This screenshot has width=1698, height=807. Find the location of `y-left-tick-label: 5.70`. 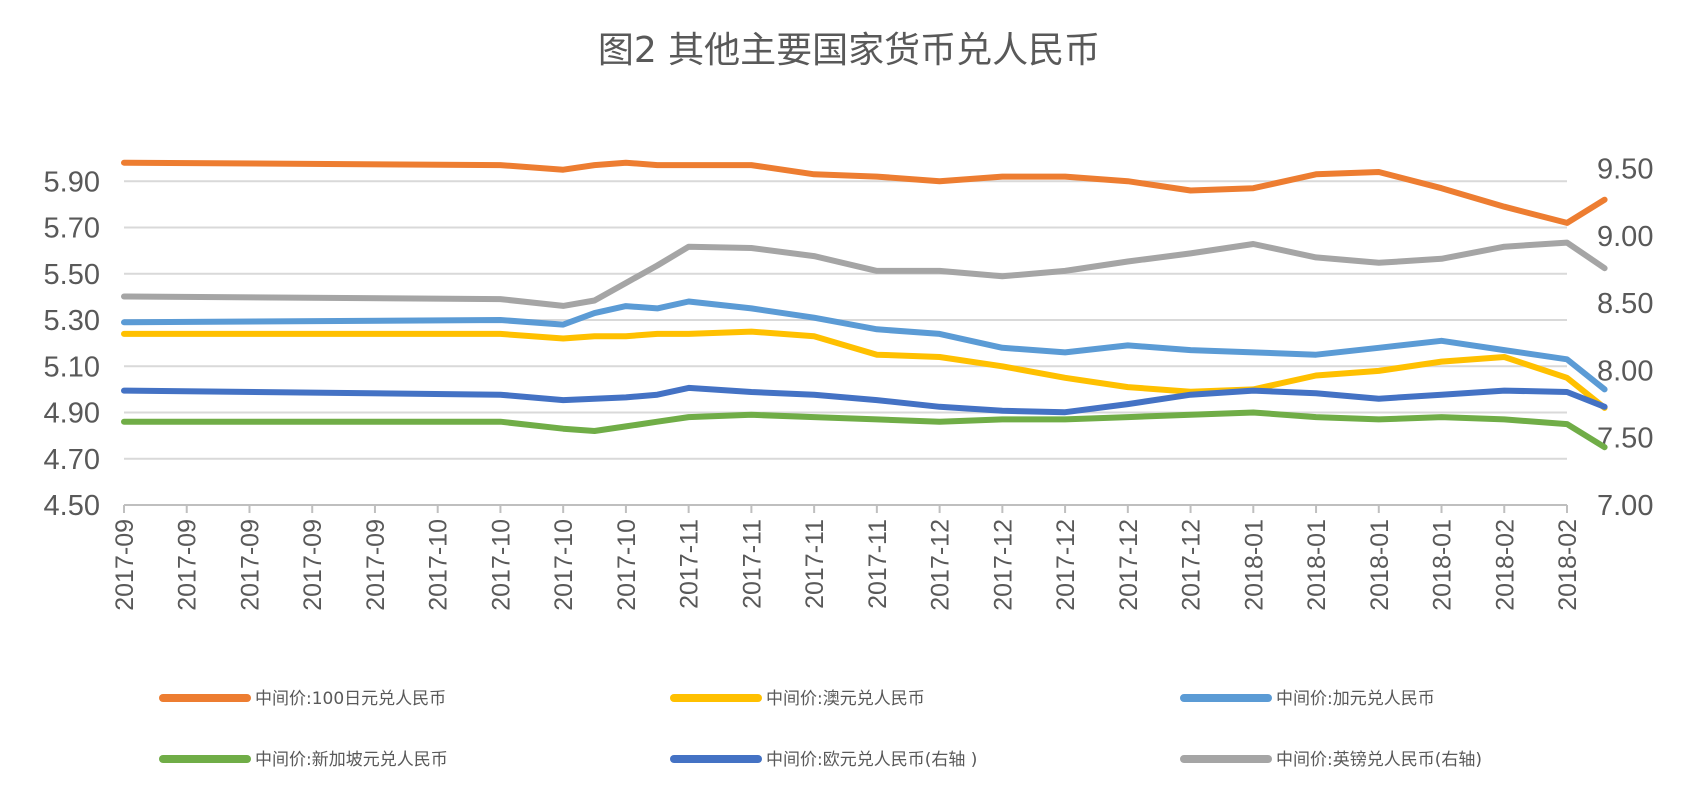

y-left-tick-label: 5.70 is located at coordinates (72, 229).